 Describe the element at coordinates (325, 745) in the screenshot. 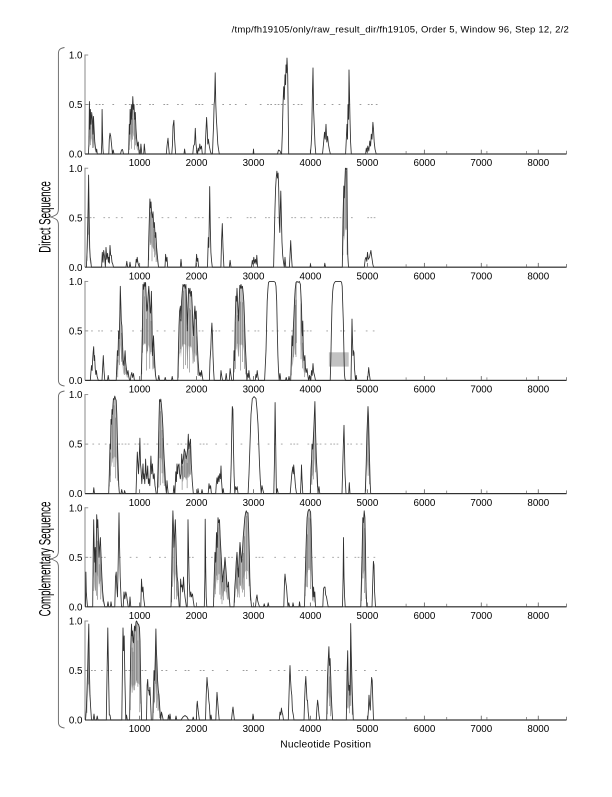

I see `svg-text: Nucleotide Position` at that location.